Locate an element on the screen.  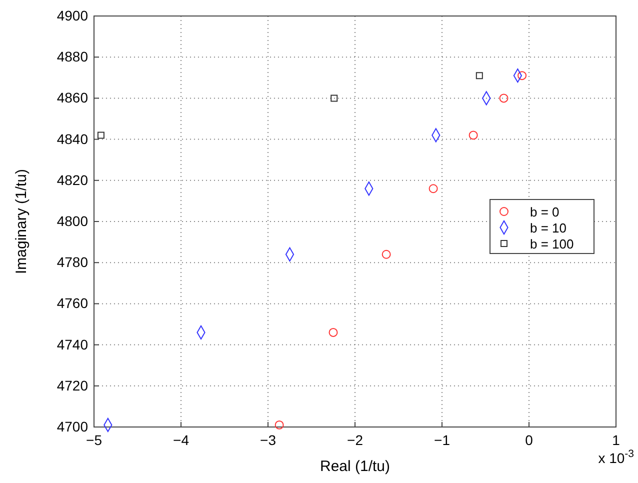
y-tick-label: 4720 is located at coordinates (72, 385).